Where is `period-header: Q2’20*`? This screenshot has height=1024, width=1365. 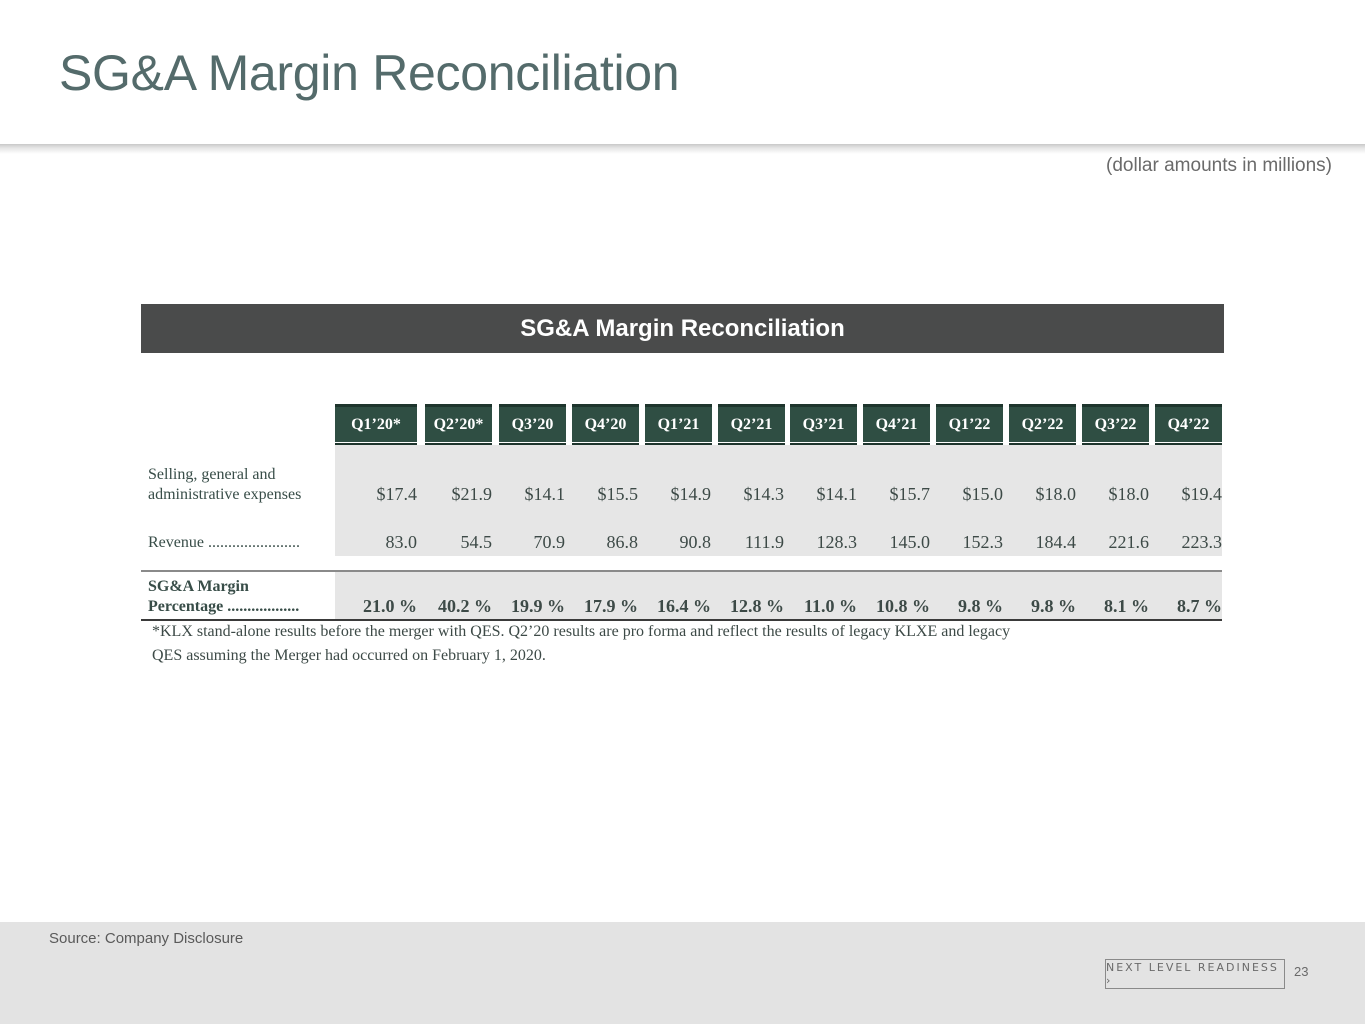
period-header: Q2’20* is located at coordinates (458, 424).